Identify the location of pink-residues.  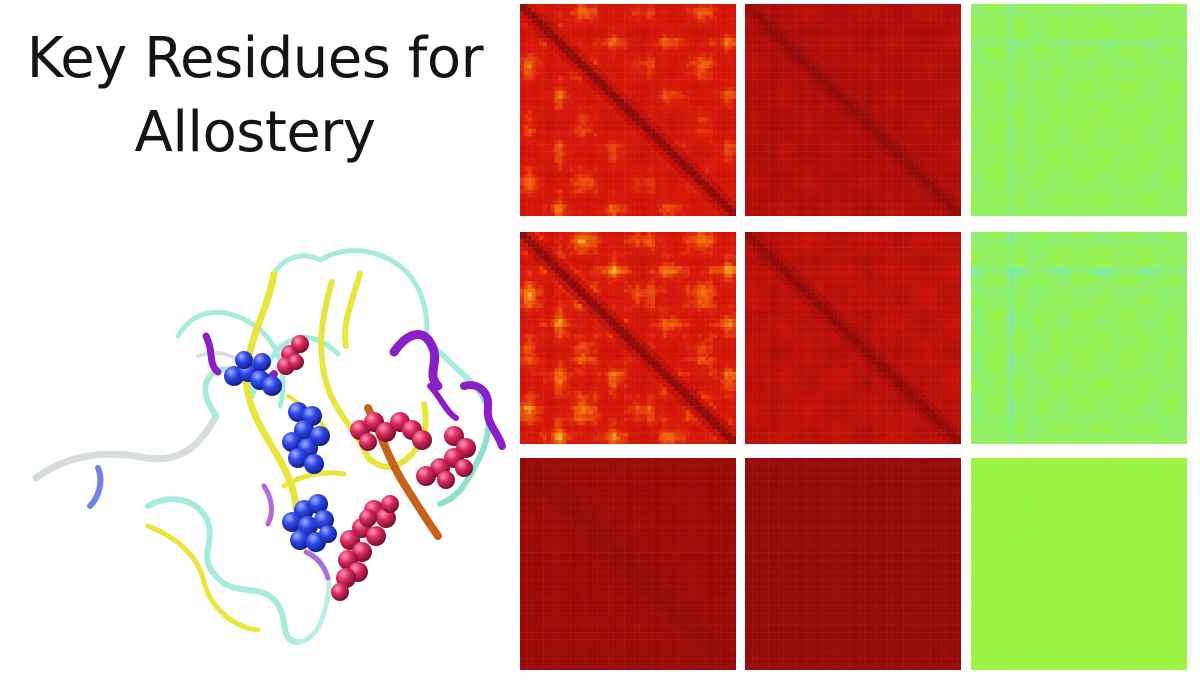
(376, 468).